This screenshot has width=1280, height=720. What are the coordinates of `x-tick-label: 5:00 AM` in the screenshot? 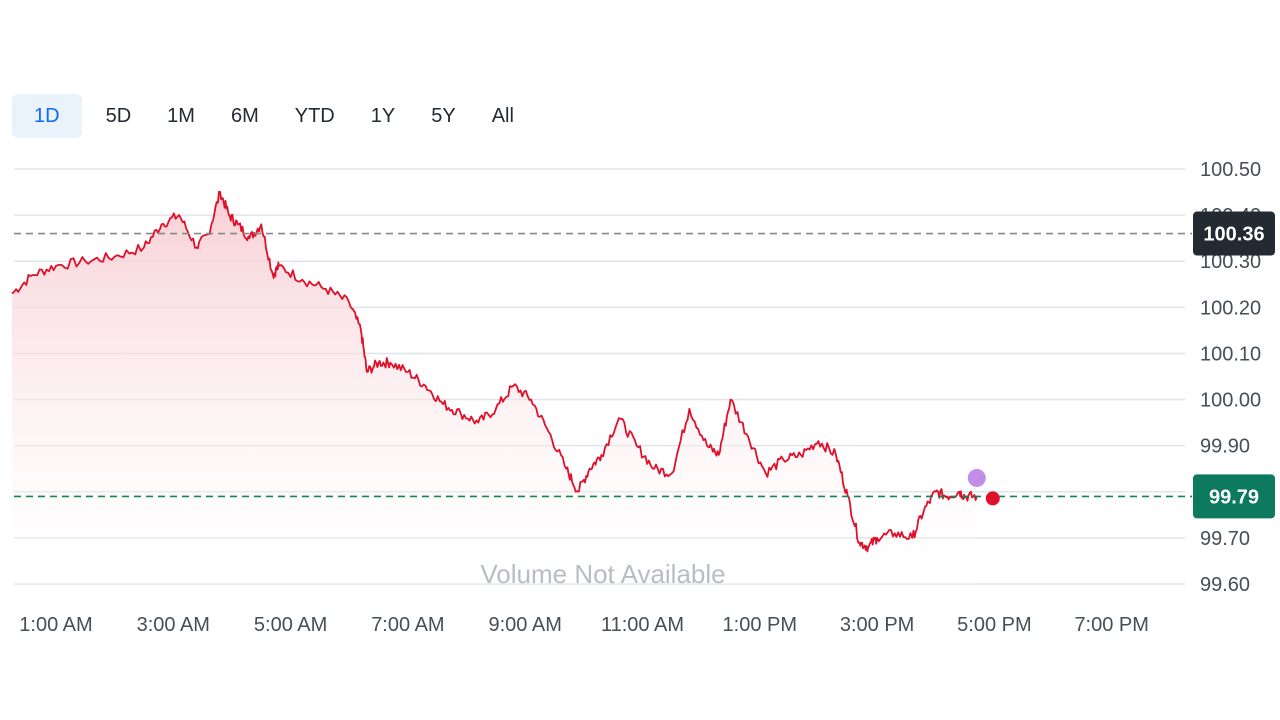 It's located at (290, 625).